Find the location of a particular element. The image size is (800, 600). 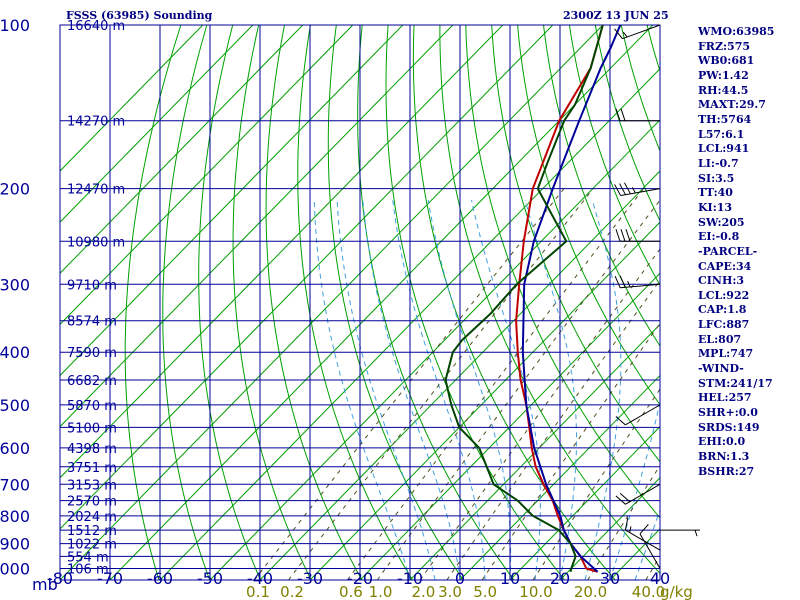

temperature-axis: -80 -70 -60 -50 -40 -30 -20 -10 0 10 20 30 40 is located at coordinates (358, 578).